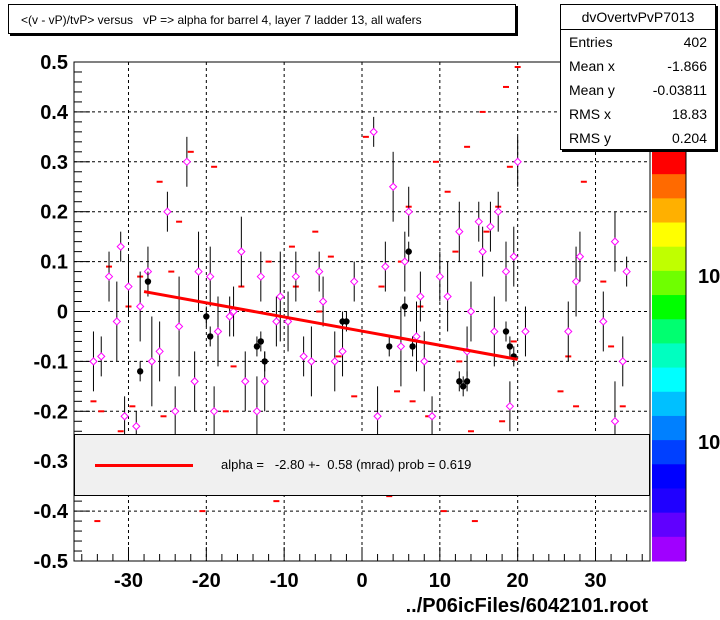 This screenshot has width=720, height=620. I want to click on x-tick-label: 30, so click(595, 581).